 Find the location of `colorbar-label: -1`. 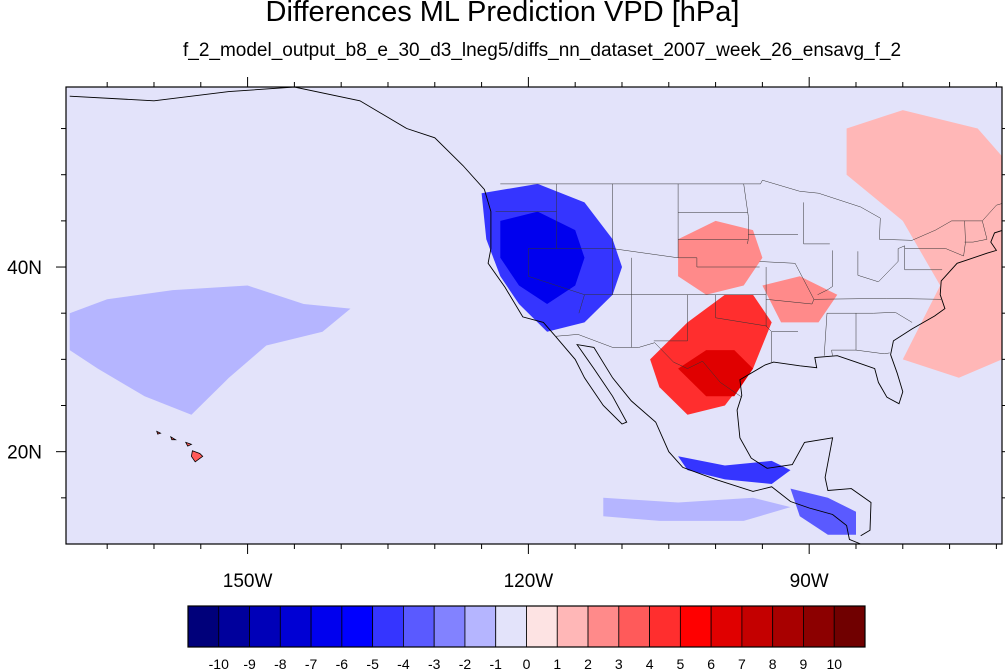

colorbar-label: -1 is located at coordinates (496, 664).